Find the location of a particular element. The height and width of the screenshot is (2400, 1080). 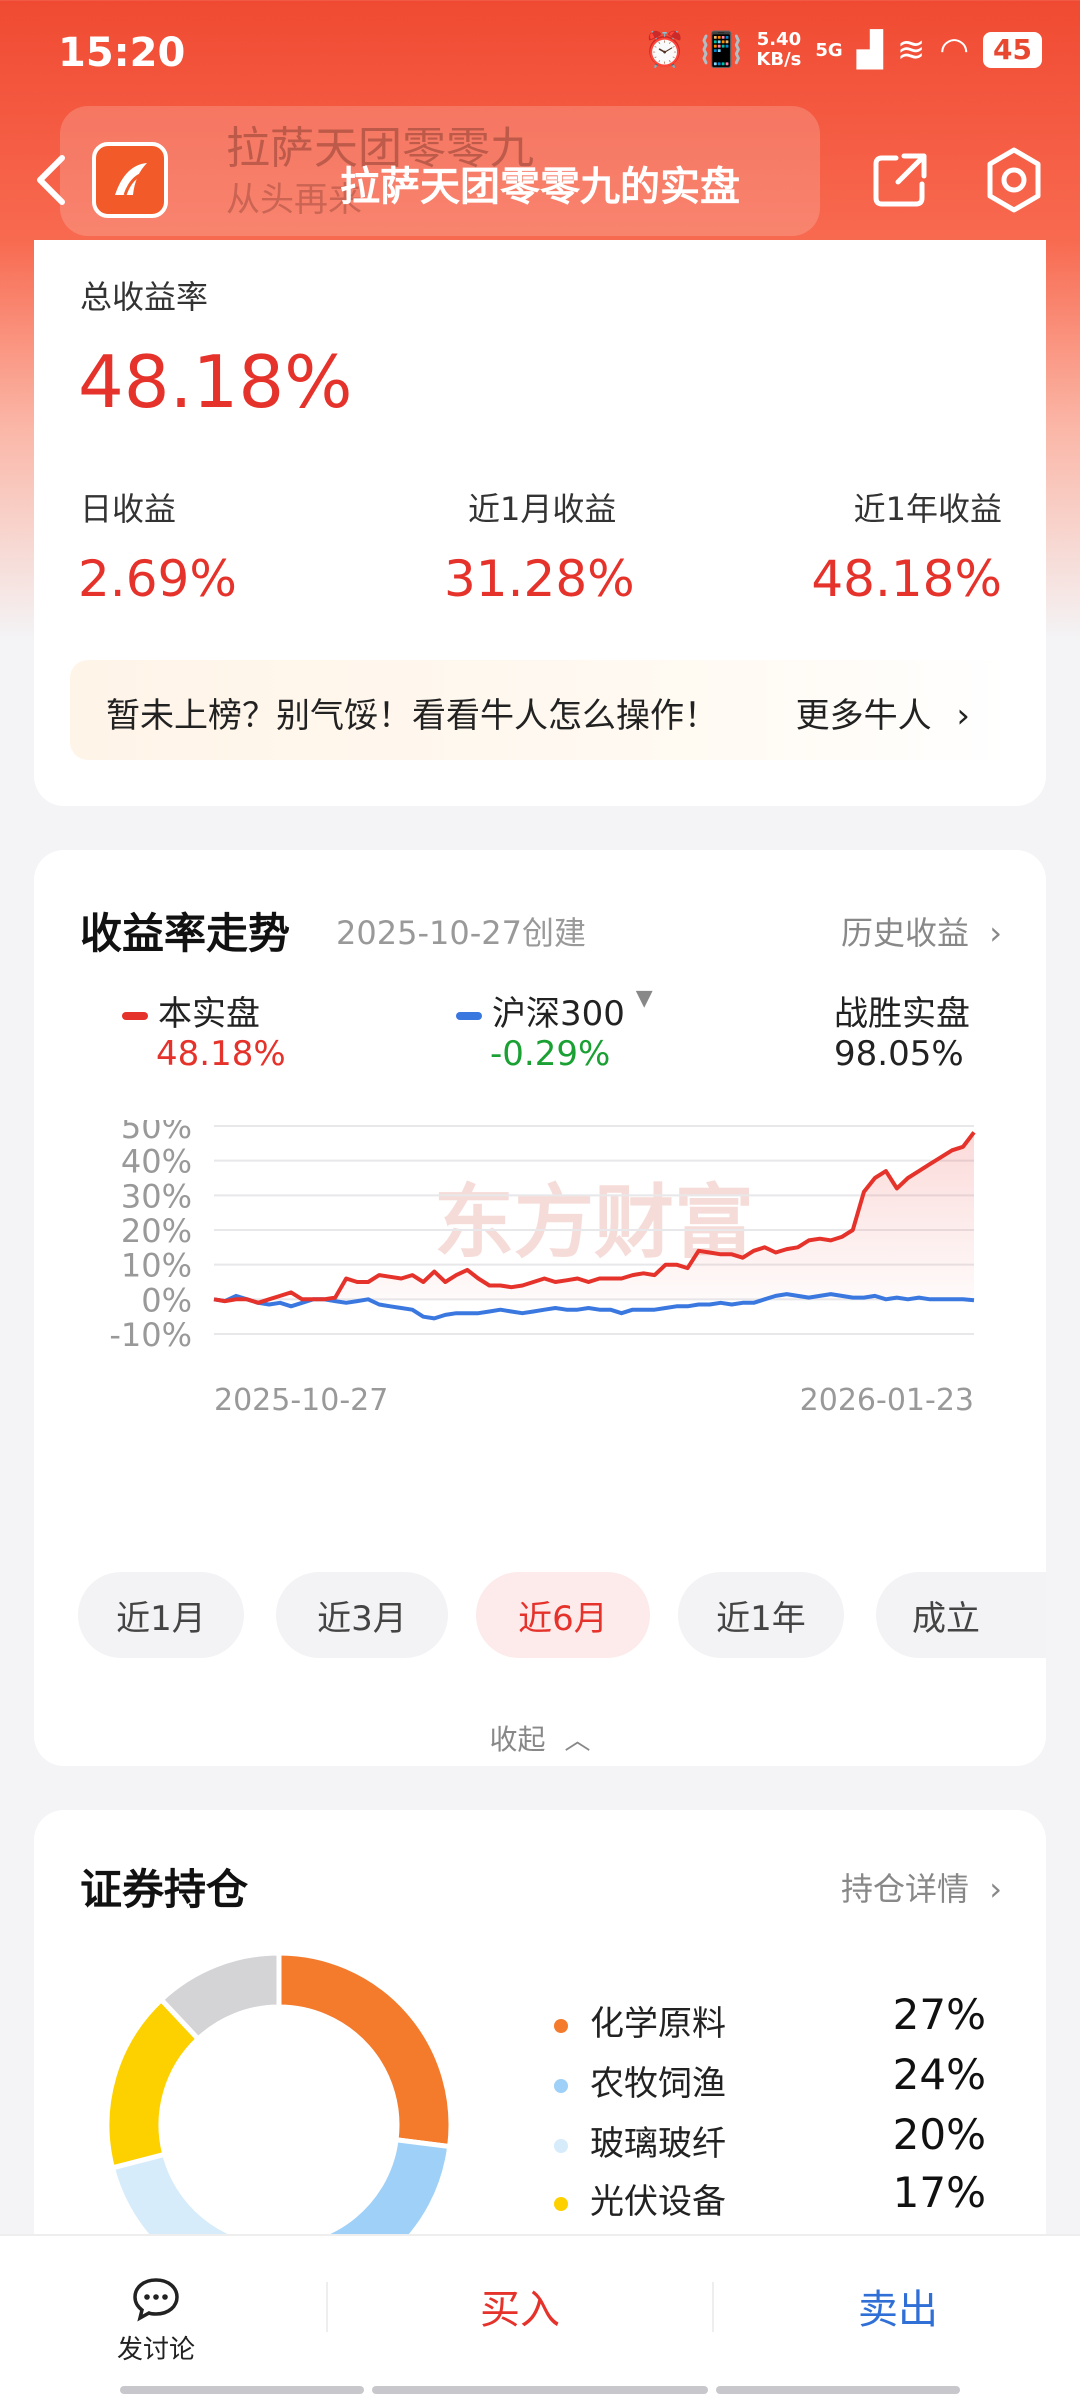

day-return-value: 2.69% is located at coordinates (157, 579).